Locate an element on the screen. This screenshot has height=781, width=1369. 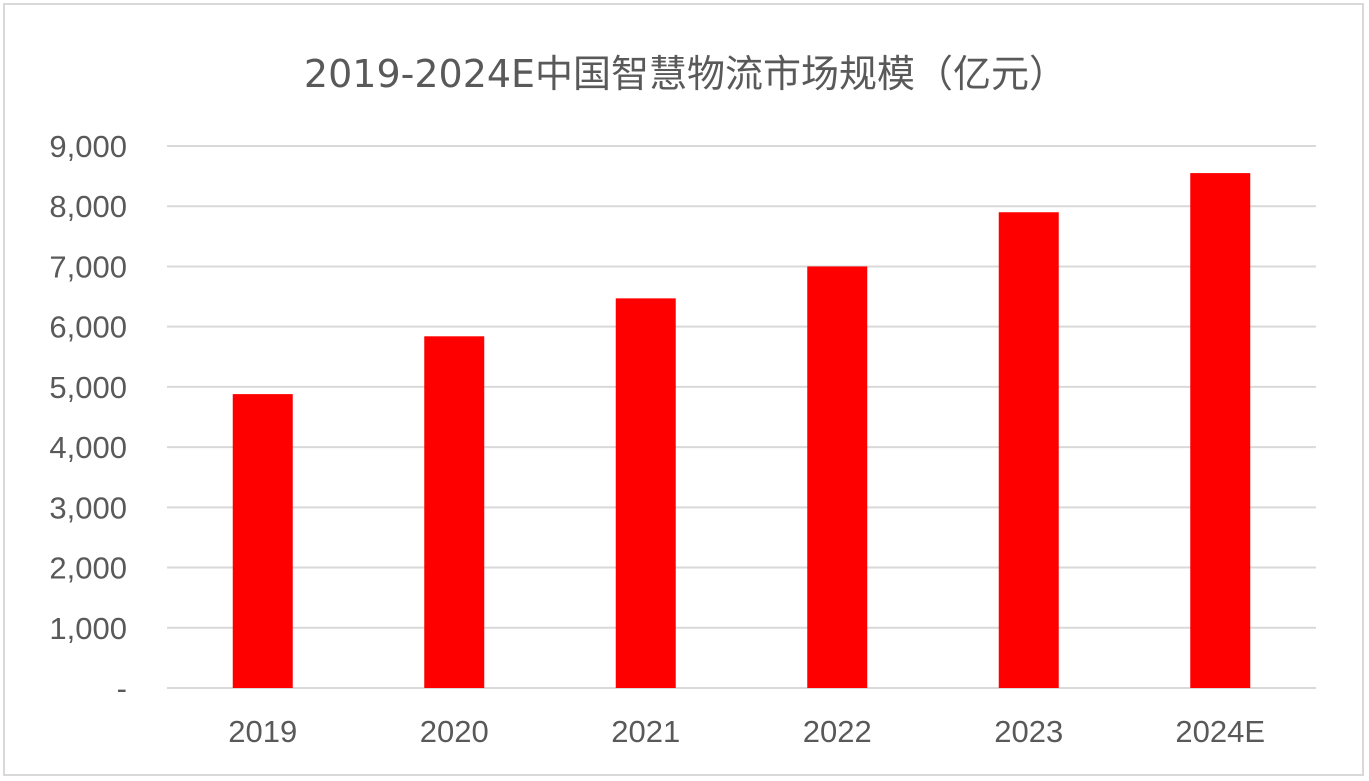
x-tick-label: 2021 is located at coordinates (645, 731).